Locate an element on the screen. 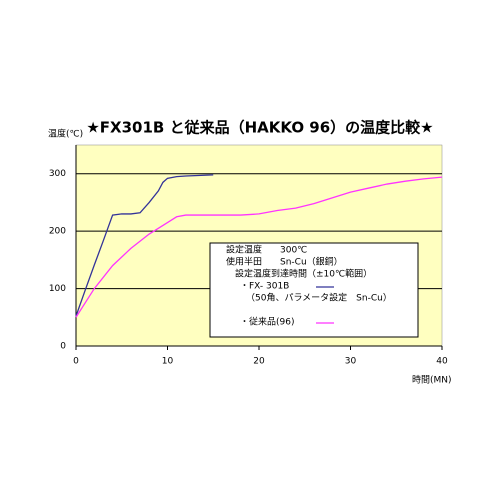  x-tick-label: 0 is located at coordinates (76, 362).